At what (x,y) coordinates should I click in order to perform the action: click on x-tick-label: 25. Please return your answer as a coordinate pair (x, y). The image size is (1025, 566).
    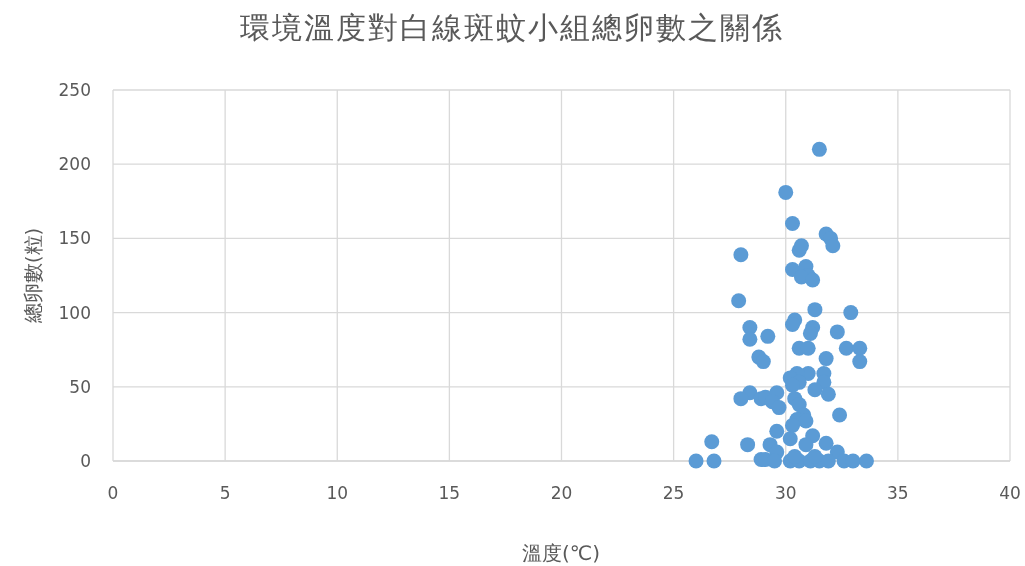
    Looking at the image, I should click on (673, 493).